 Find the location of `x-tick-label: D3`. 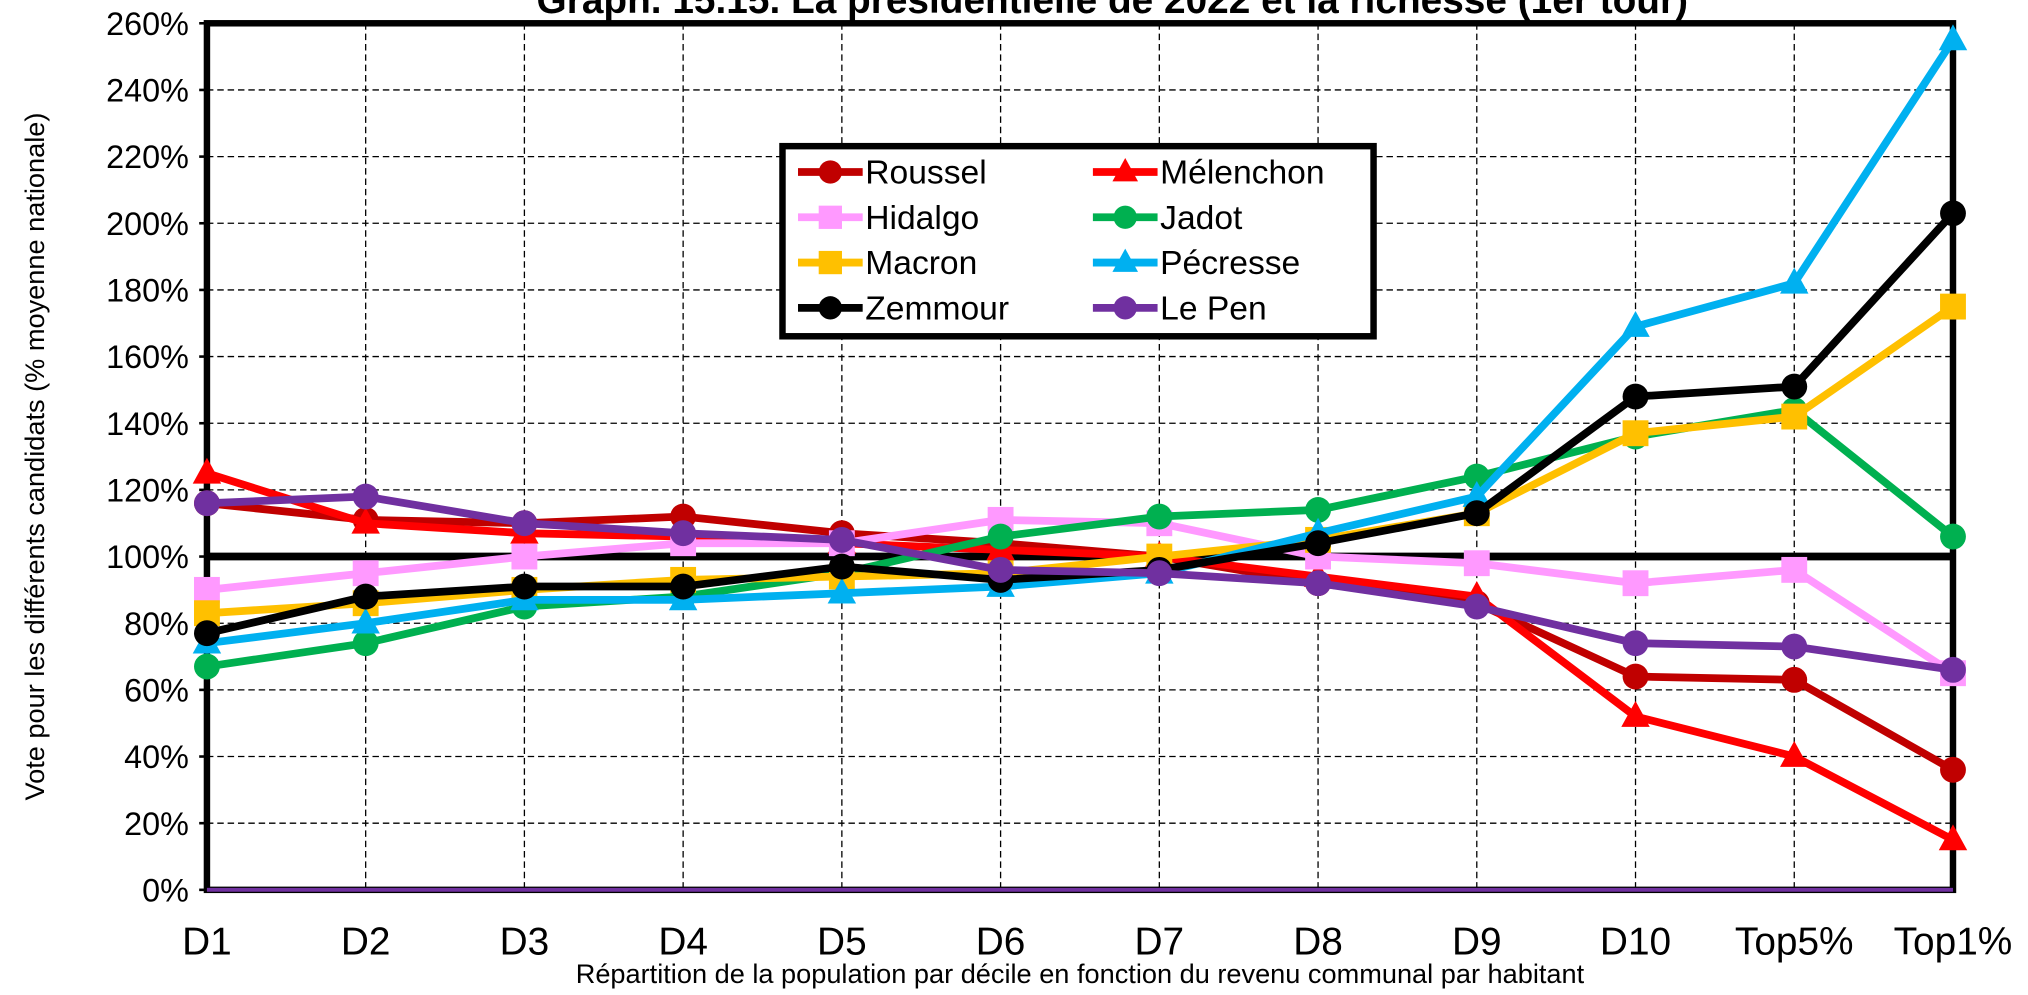

x-tick-label: D3 is located at coordinates (525, 942).